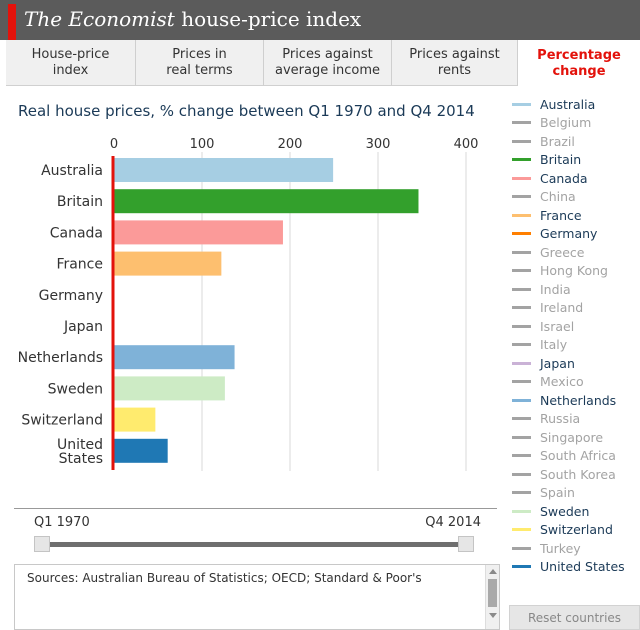 This screenshot has width=640, height=630. I want to click on x-tick-label: 0, so click(114, 144).